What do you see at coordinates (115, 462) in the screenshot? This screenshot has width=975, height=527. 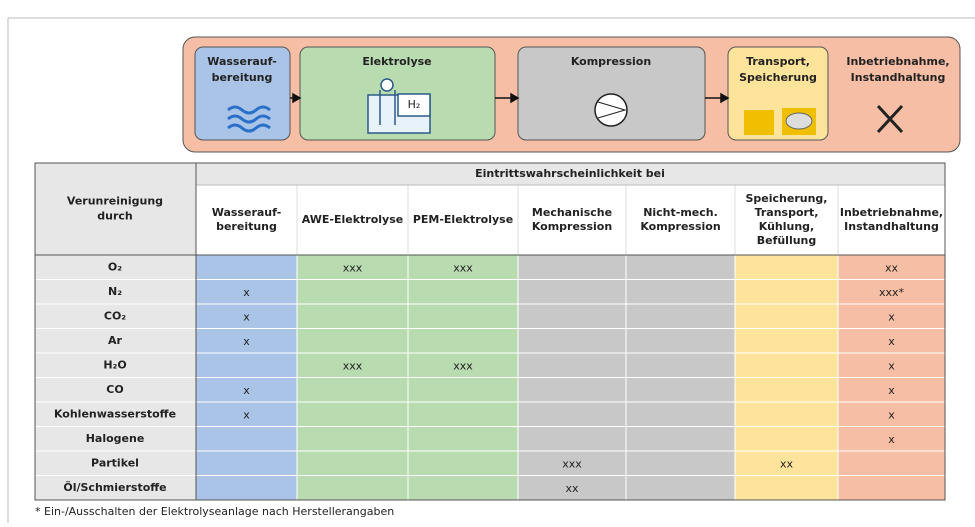 I see `row-label: Partikel` at bounding box center [115, 462].